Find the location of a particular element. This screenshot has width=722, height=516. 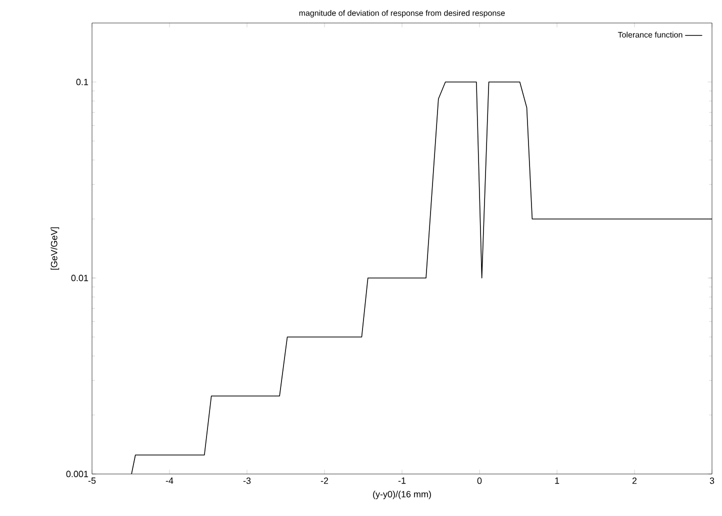

x-tick-label: 1 is located at coordinates (557, 481).